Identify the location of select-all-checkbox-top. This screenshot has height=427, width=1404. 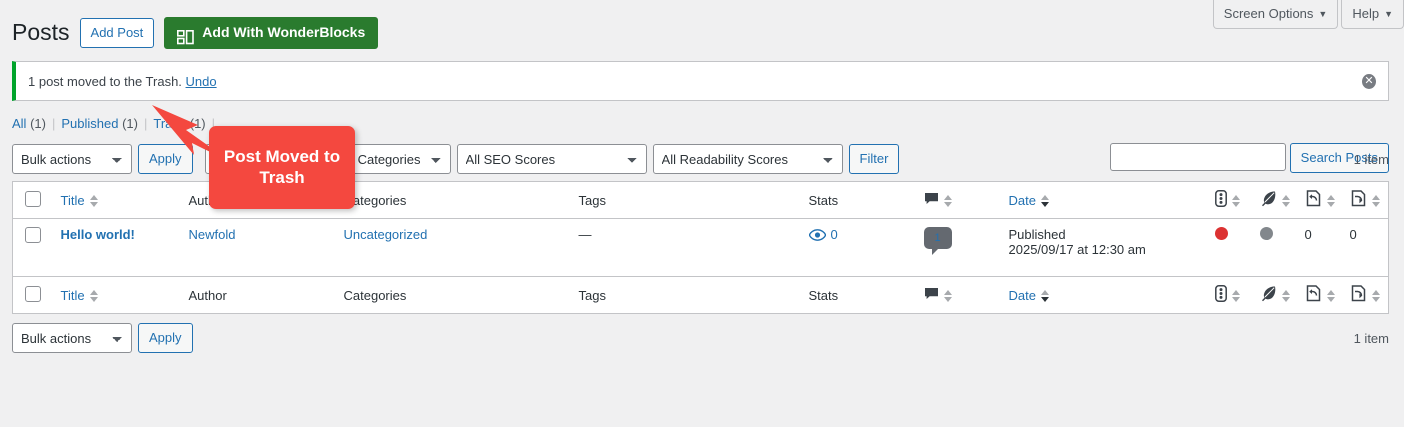
(33, 198).